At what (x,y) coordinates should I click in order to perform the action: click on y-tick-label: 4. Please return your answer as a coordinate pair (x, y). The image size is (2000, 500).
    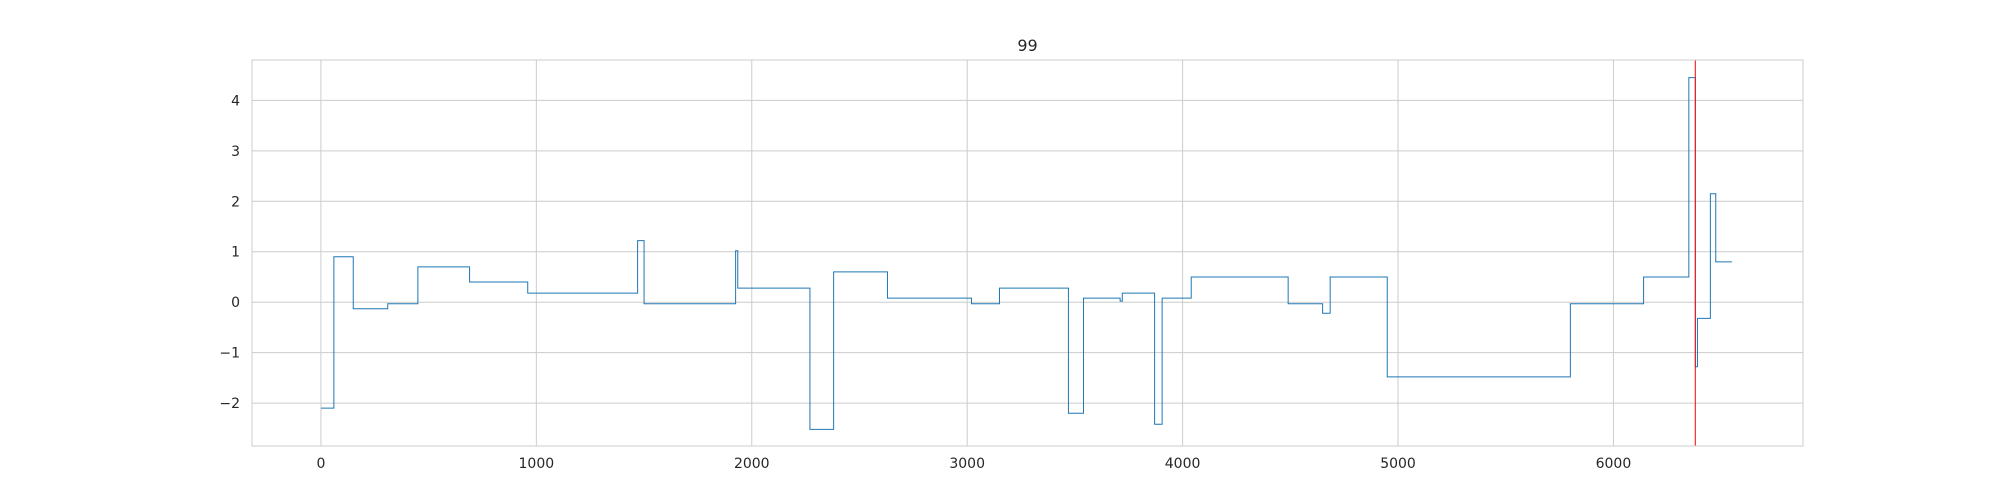
    Looking at the image, I should click on (235, 101).